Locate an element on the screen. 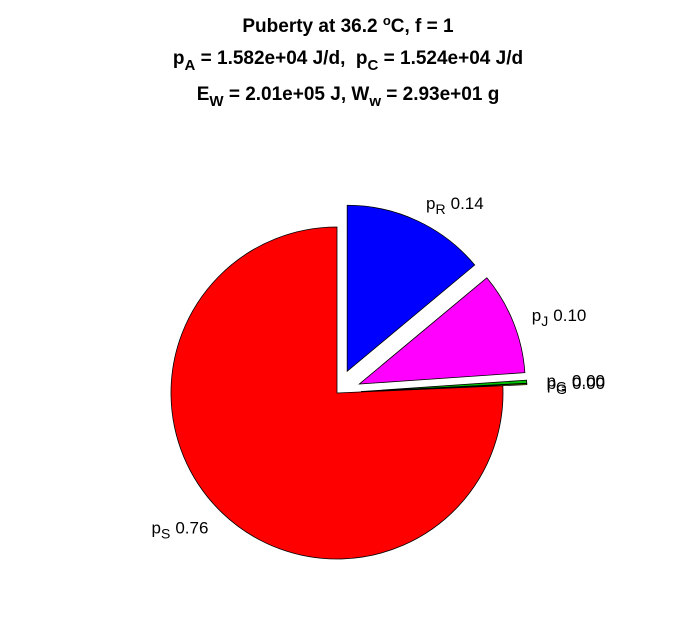 This screenshot has width=696, height=623. title-sub: W is located at coordinates (216, 101).